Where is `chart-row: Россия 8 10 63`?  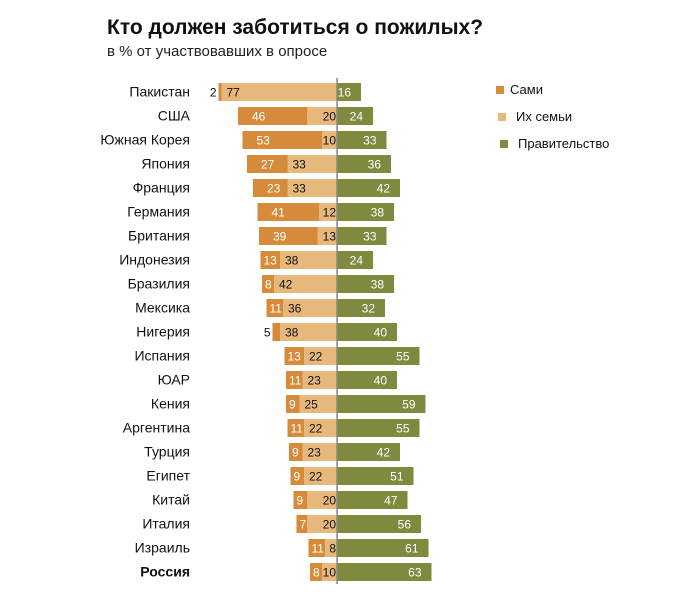
chart-row: Россия 8 10 63 is located at coordinates (286, 572).